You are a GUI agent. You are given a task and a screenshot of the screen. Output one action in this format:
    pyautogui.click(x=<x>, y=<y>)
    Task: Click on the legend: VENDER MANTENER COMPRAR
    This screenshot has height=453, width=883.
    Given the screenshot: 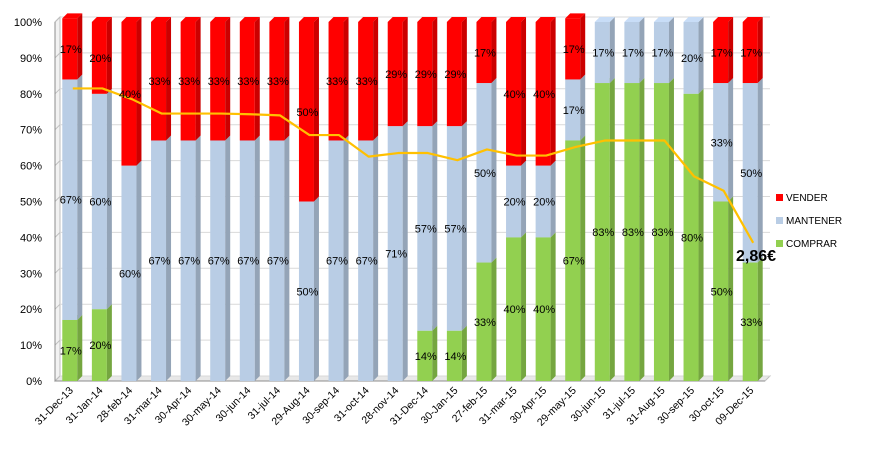 What is the action you would take?
    pyautogui.click(x=809, y=221)
    